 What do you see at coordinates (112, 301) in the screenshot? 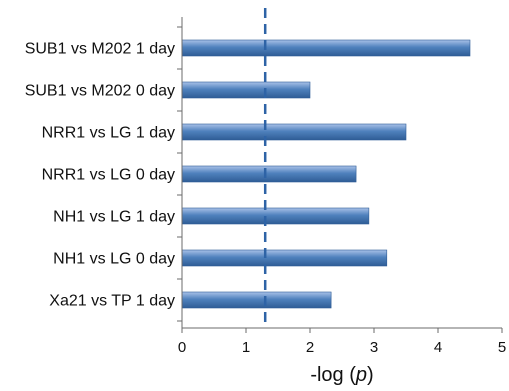
I see `category-label-6: Xa21 vs TP 1 day` at bounding box center [112, 301].